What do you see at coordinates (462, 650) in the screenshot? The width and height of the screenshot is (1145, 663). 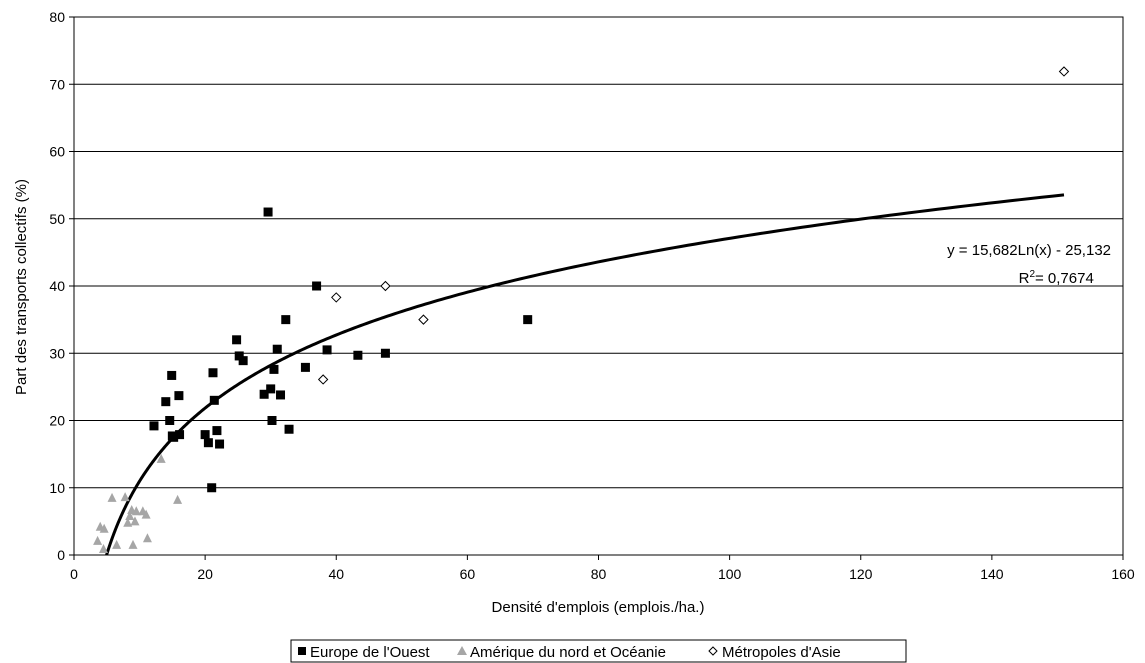 I see `legend-triangle-marker` at bounding box center [462, 650].